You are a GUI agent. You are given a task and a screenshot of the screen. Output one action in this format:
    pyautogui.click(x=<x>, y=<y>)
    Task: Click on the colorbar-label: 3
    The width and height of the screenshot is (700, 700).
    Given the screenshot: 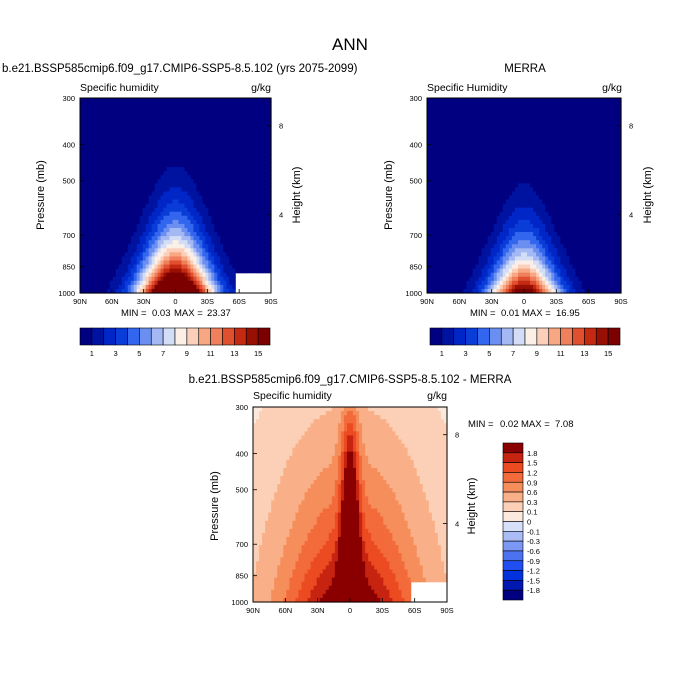 What is the action you would take?
    pyautogui.click(x=116, y=353)
    